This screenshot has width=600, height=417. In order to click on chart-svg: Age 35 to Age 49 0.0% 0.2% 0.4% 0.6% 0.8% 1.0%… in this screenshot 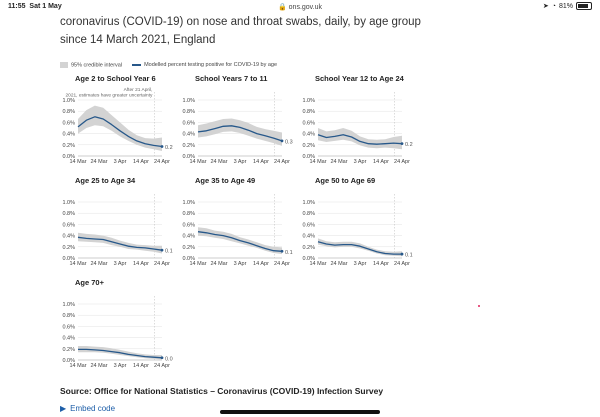, I will do `click(237, 221)`.